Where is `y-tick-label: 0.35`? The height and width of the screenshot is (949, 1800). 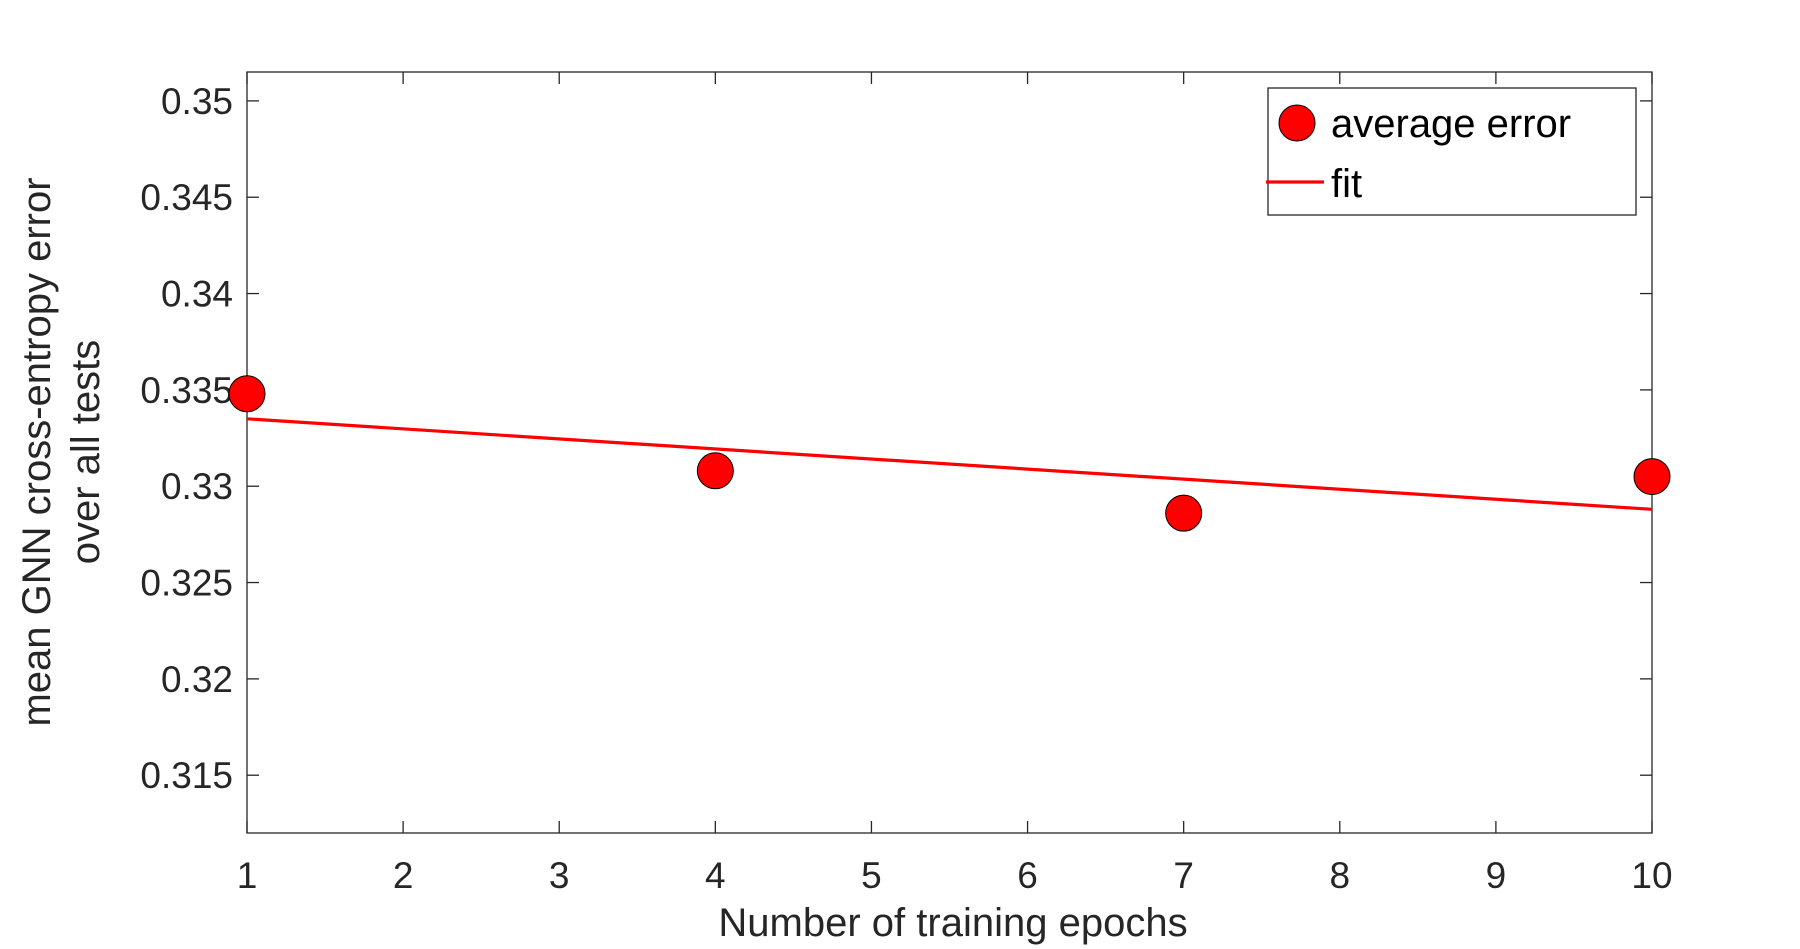 y-tick-label: 0.35 is located at coordinates (197, 101).